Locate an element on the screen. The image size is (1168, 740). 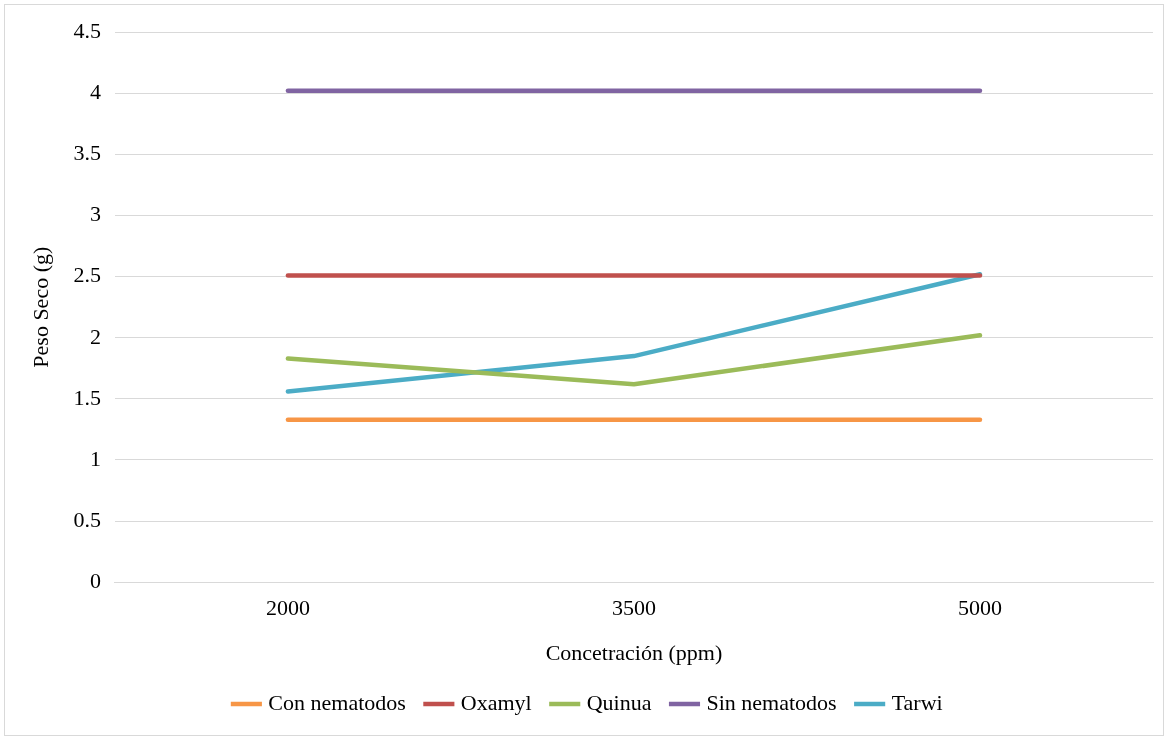
legend-label: Quinua is located at coordinates (619, 702).